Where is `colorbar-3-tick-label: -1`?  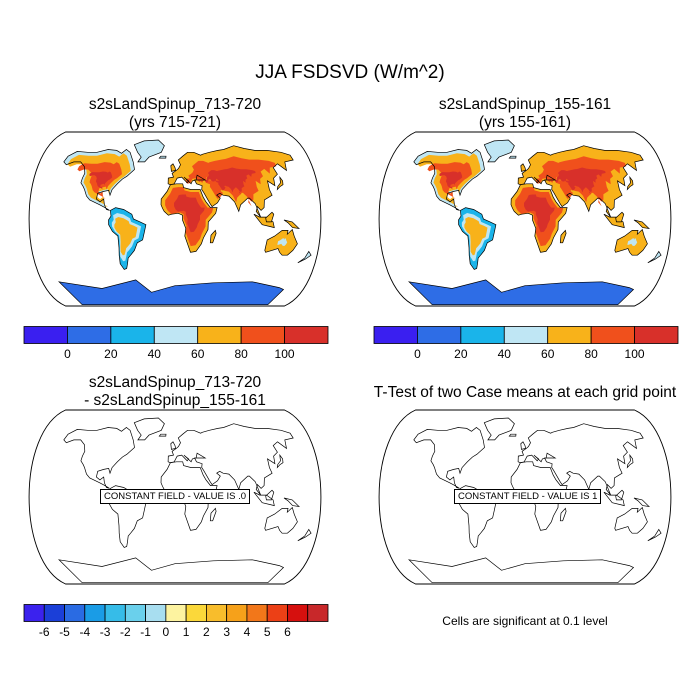
colorbar-3-tick-label: -1 is located at coordinates (145, 632).